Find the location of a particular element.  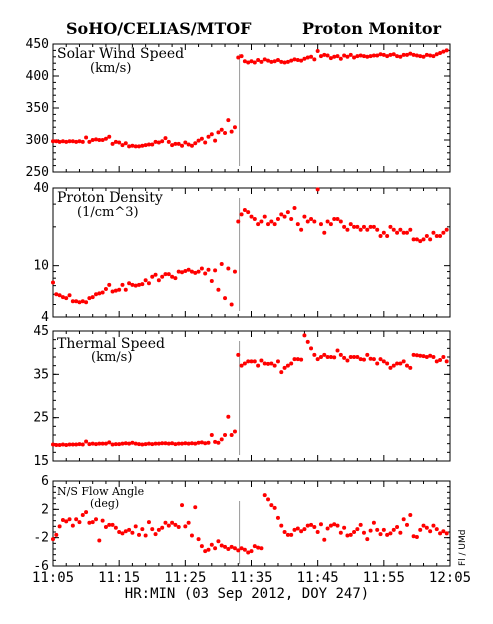

density-title: Proton Density is located at coordinates (110, 198).